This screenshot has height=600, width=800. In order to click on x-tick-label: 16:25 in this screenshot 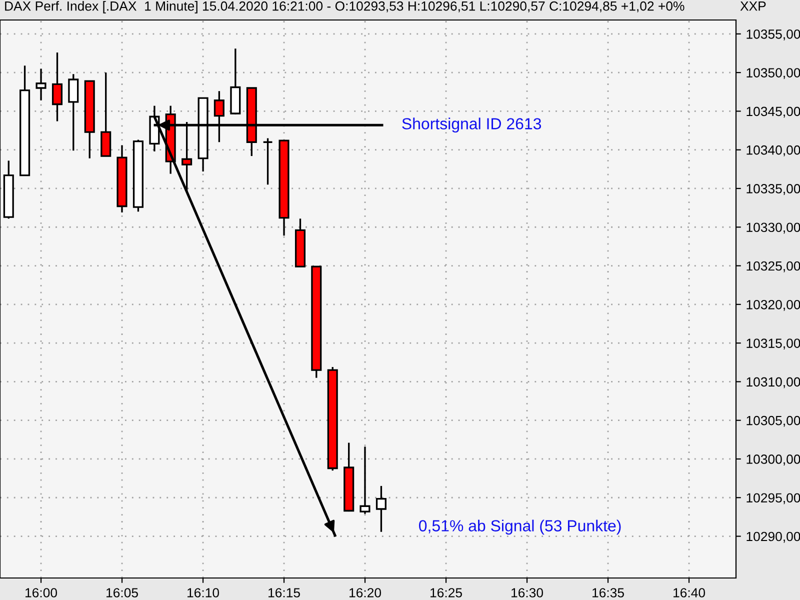, I will do `click(446, 593)`.